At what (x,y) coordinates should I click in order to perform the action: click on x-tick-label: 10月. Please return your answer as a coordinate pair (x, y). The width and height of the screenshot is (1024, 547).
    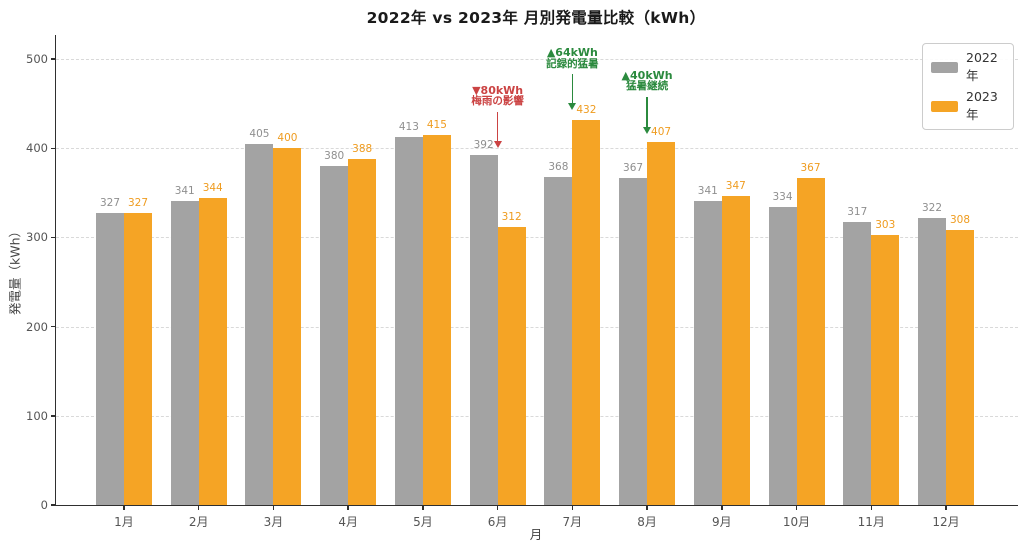
    Looking at the image, I should click on (796, 522).